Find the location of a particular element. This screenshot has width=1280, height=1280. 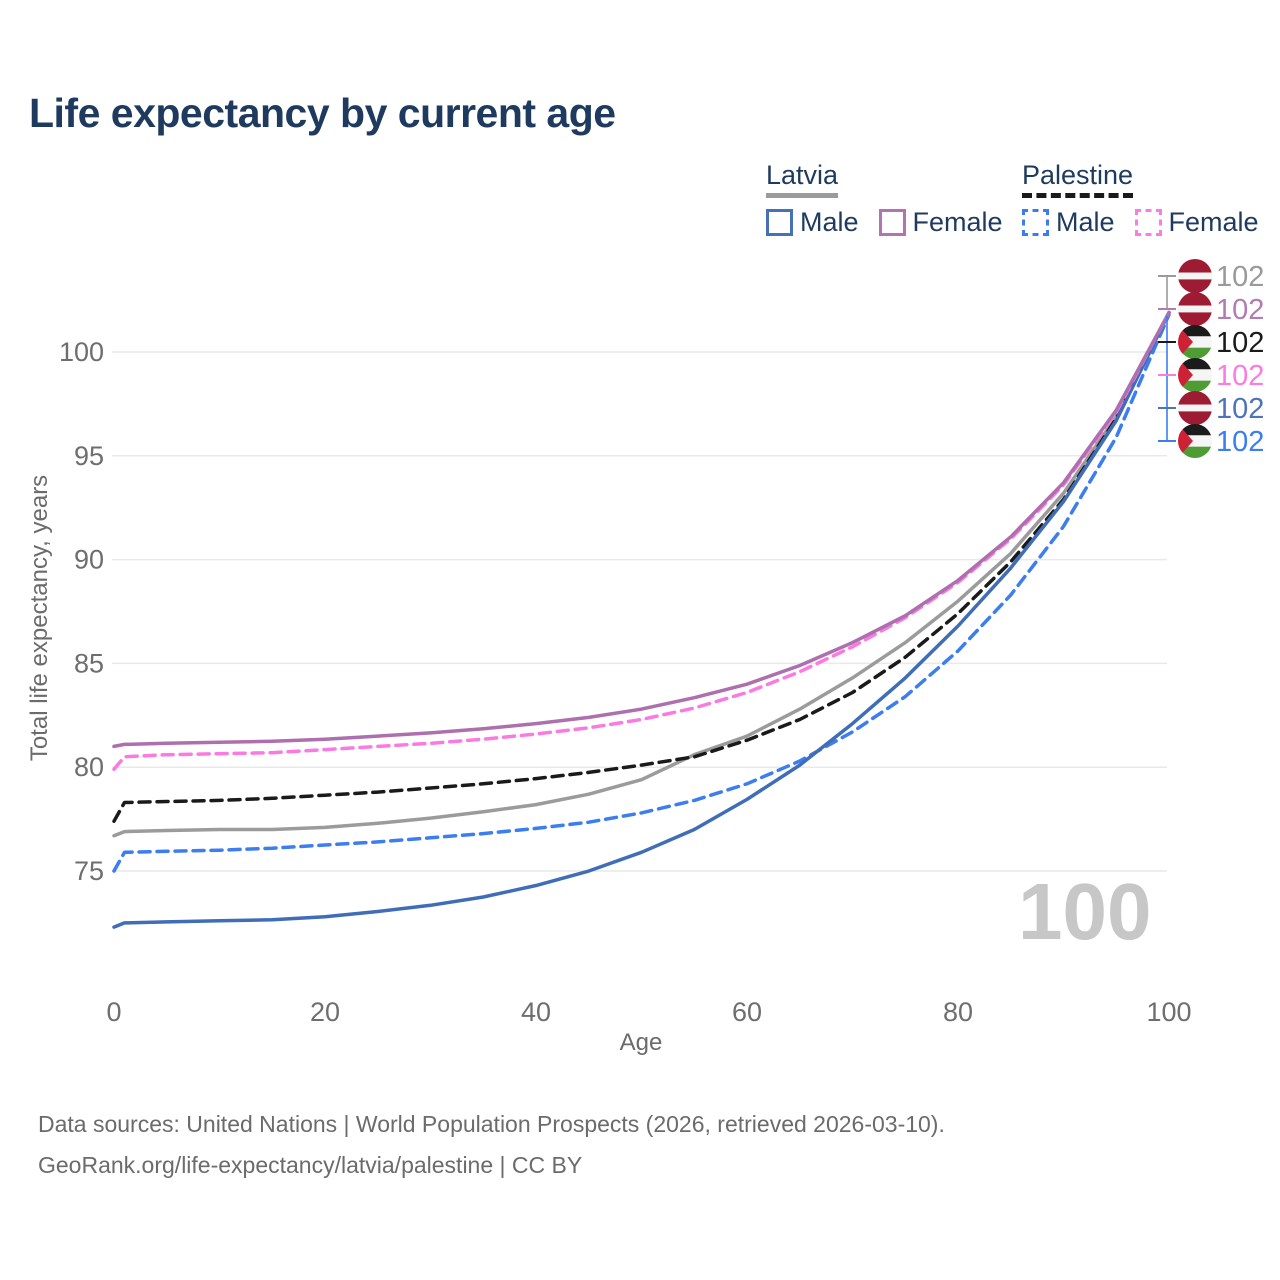

leader-line-top is located at coordinates (1171, 292).